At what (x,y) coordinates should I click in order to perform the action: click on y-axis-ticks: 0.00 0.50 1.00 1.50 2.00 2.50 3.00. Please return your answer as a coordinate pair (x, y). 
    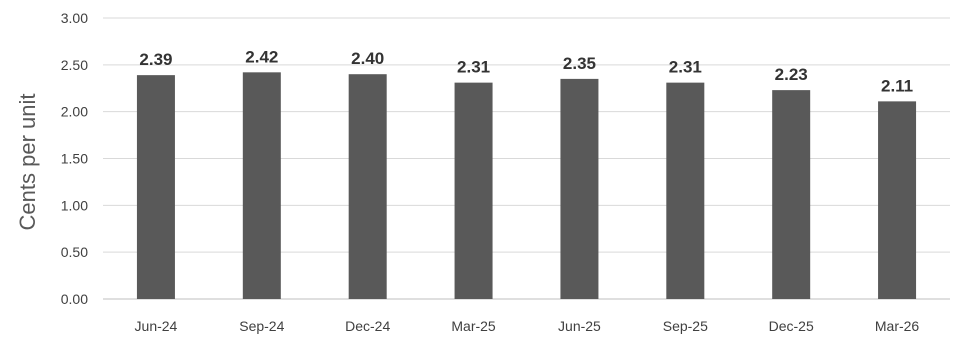
    Looking at the image, I should click on (74, 158).